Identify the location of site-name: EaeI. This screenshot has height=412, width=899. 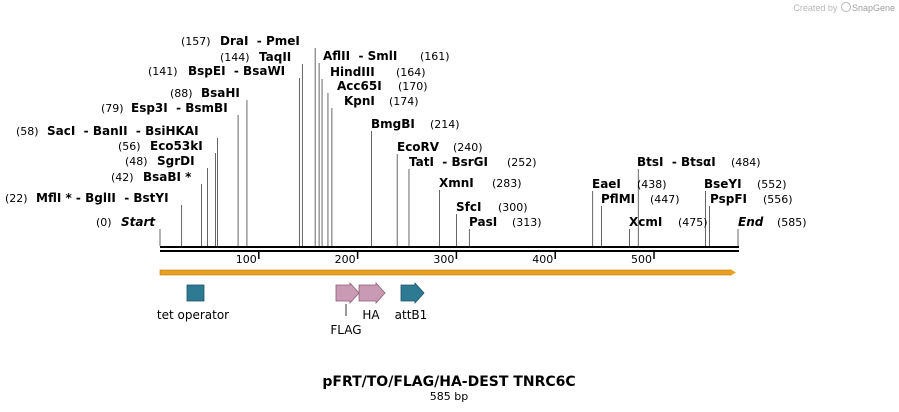
(606, 184).